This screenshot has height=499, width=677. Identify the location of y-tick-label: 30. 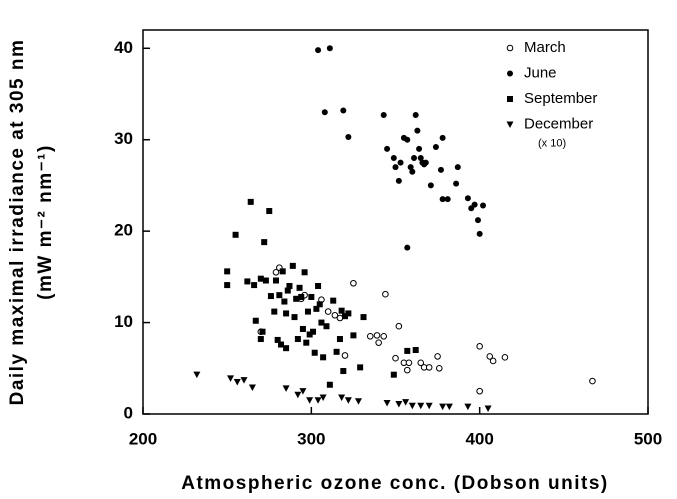
(123, 138).